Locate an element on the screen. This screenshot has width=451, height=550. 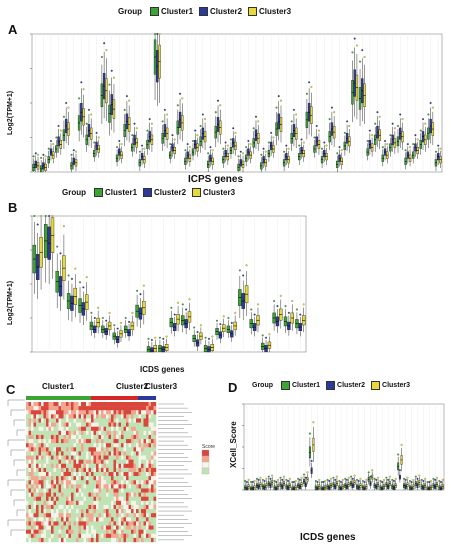
box-plot-d is located at coordinates (343, 447).